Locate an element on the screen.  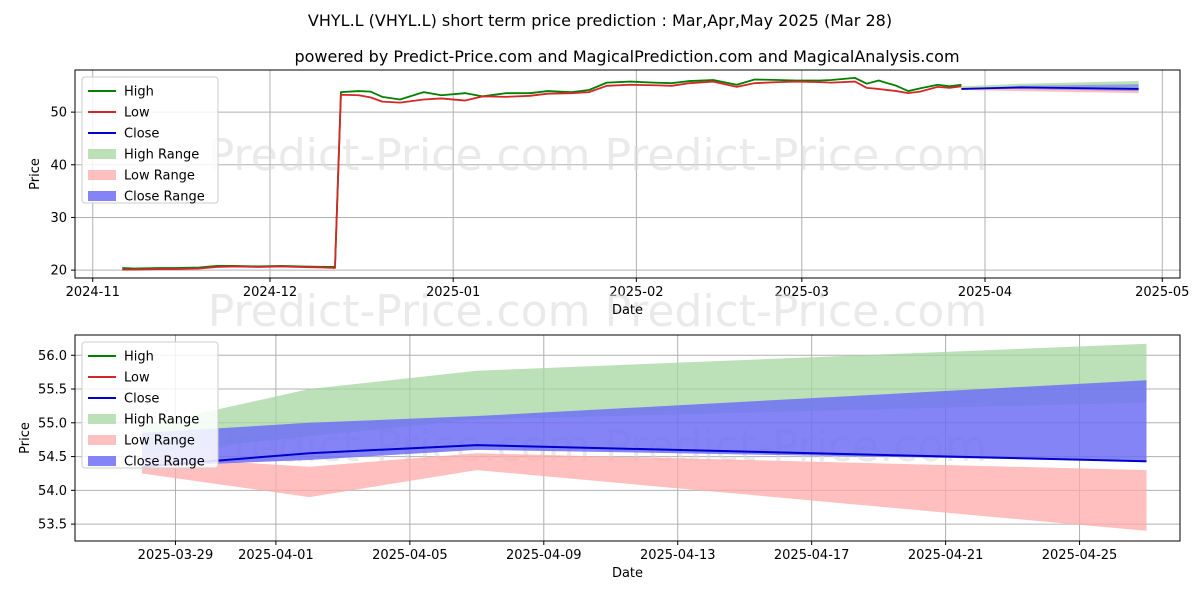
y-tick-label: 50 is located at coordinates (58, 113).